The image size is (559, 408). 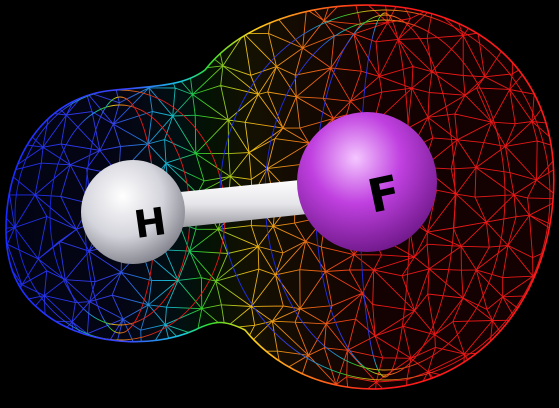 I want to click on hydrogen-label: H, so click(x=150, y=223).